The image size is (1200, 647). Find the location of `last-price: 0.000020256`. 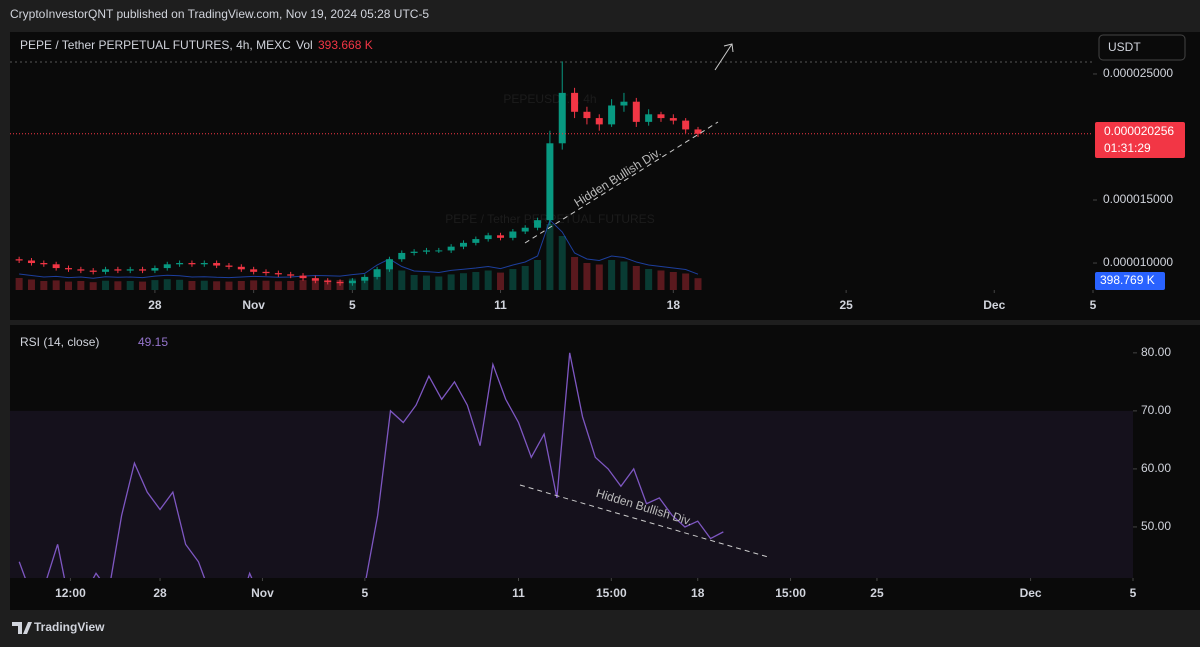

last-price: 0.000020256 is located at coordinates (1139, 131).